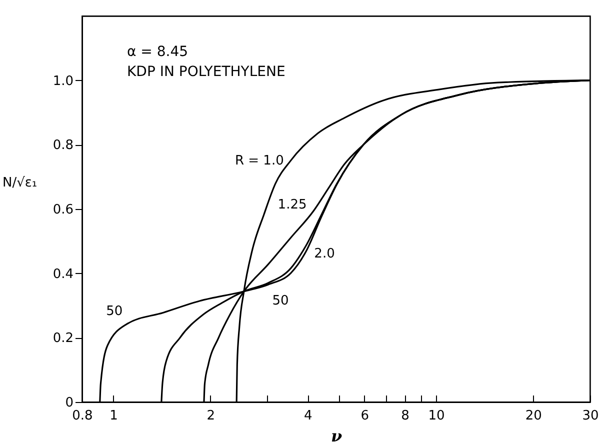  What do you see at coordinates (259, 160) in the screenshot?
I see `series-label: R = 1.0` at bounding box center [259, 160].